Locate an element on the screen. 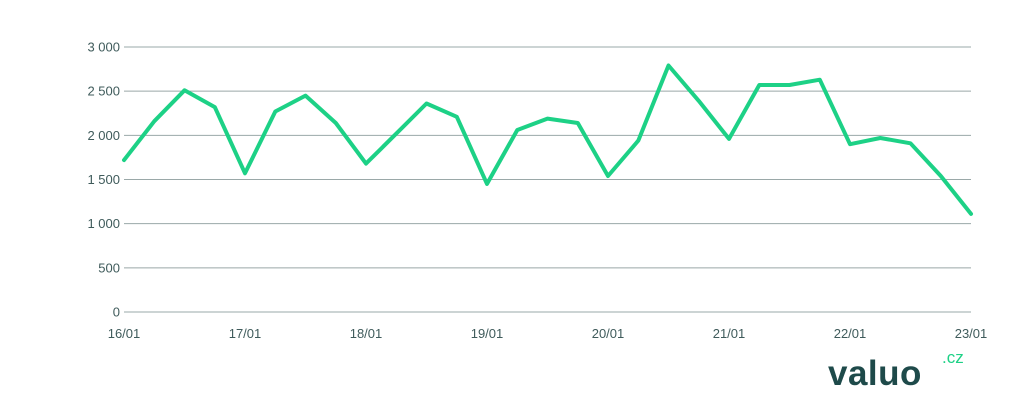 The height and width of the screenshot is (408, 1024). y-tick-label: 1 500 is located at coordinates (103, 179).